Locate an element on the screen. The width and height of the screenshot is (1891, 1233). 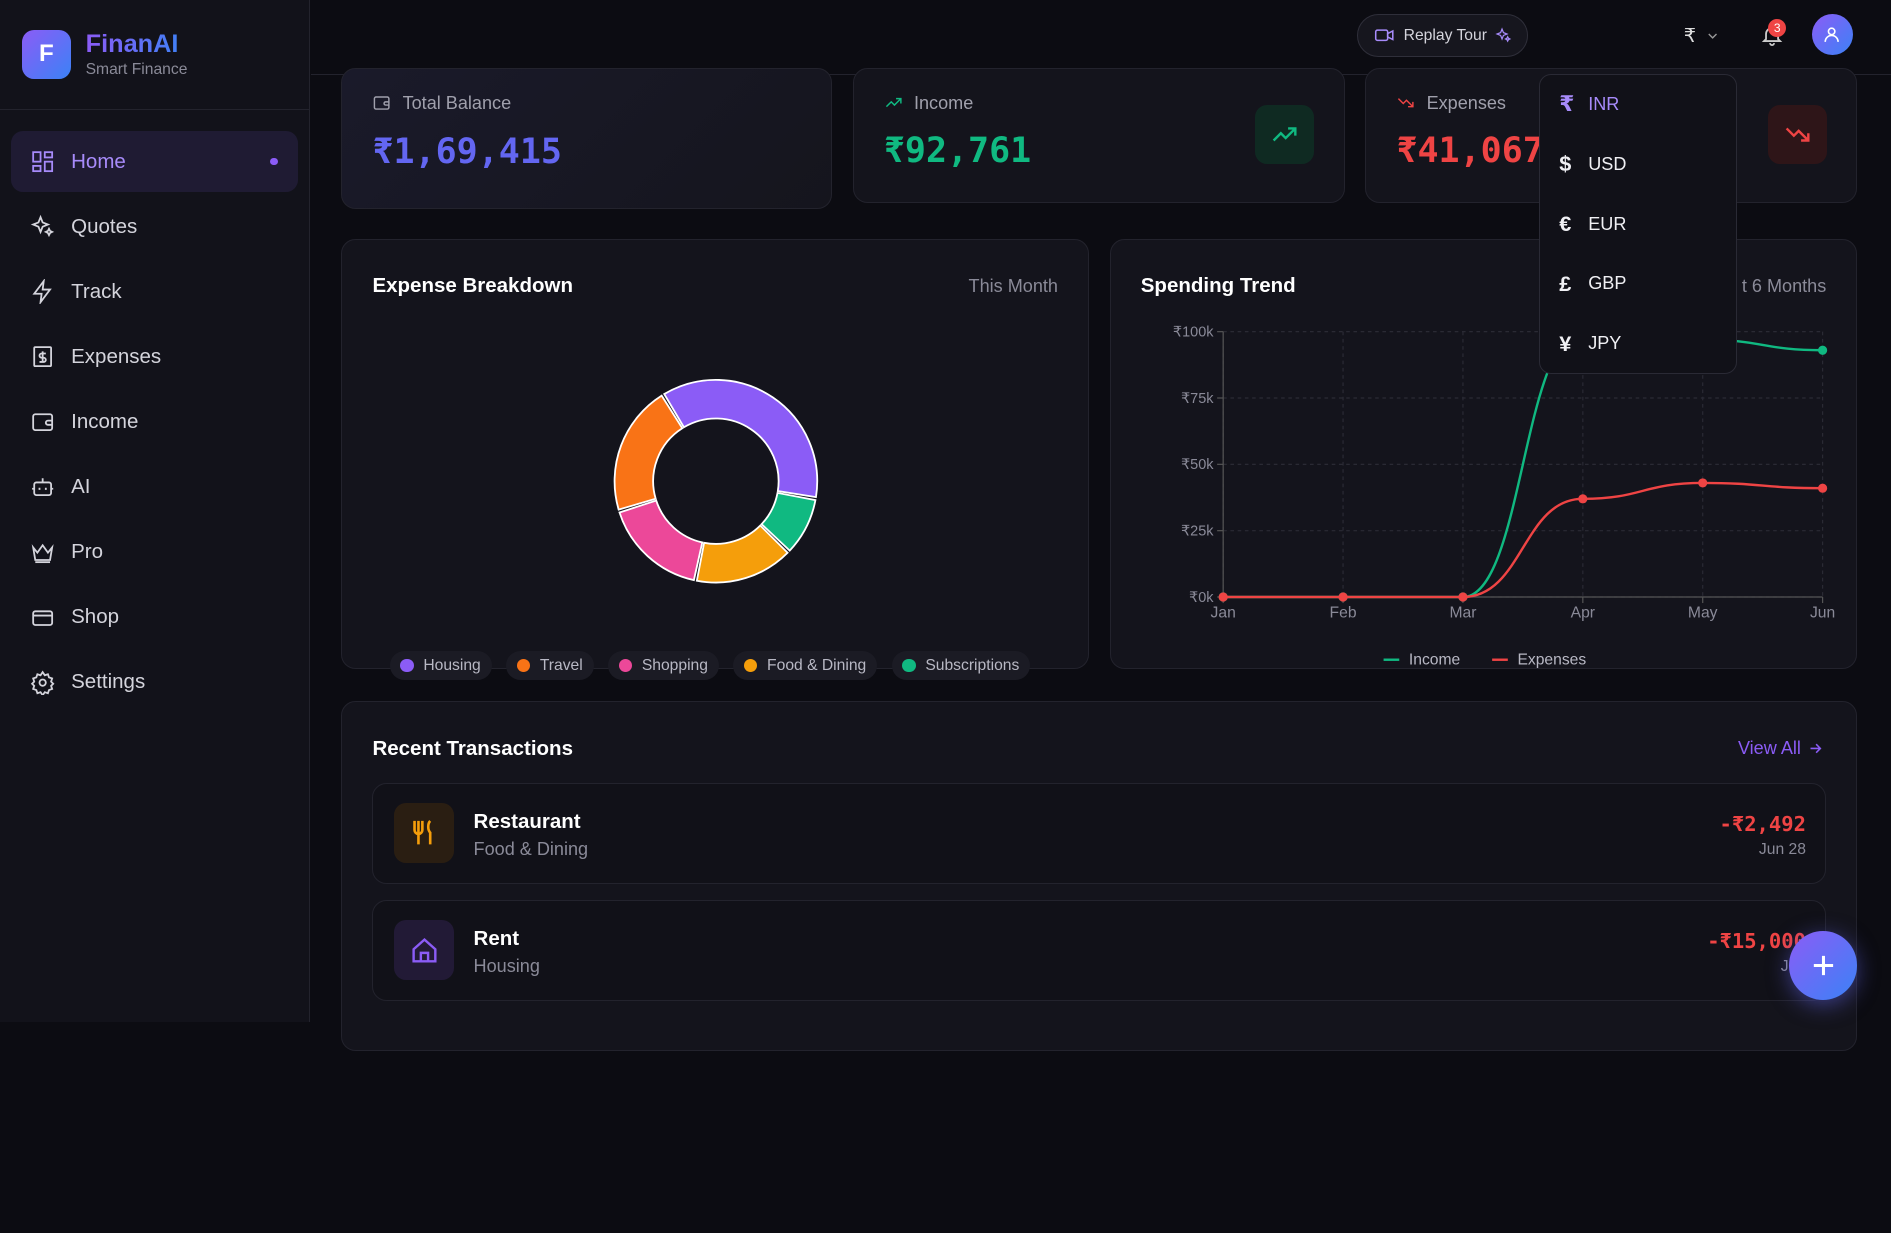
tx-amount: -₹15,000 is located at coordinates (1756, 941).